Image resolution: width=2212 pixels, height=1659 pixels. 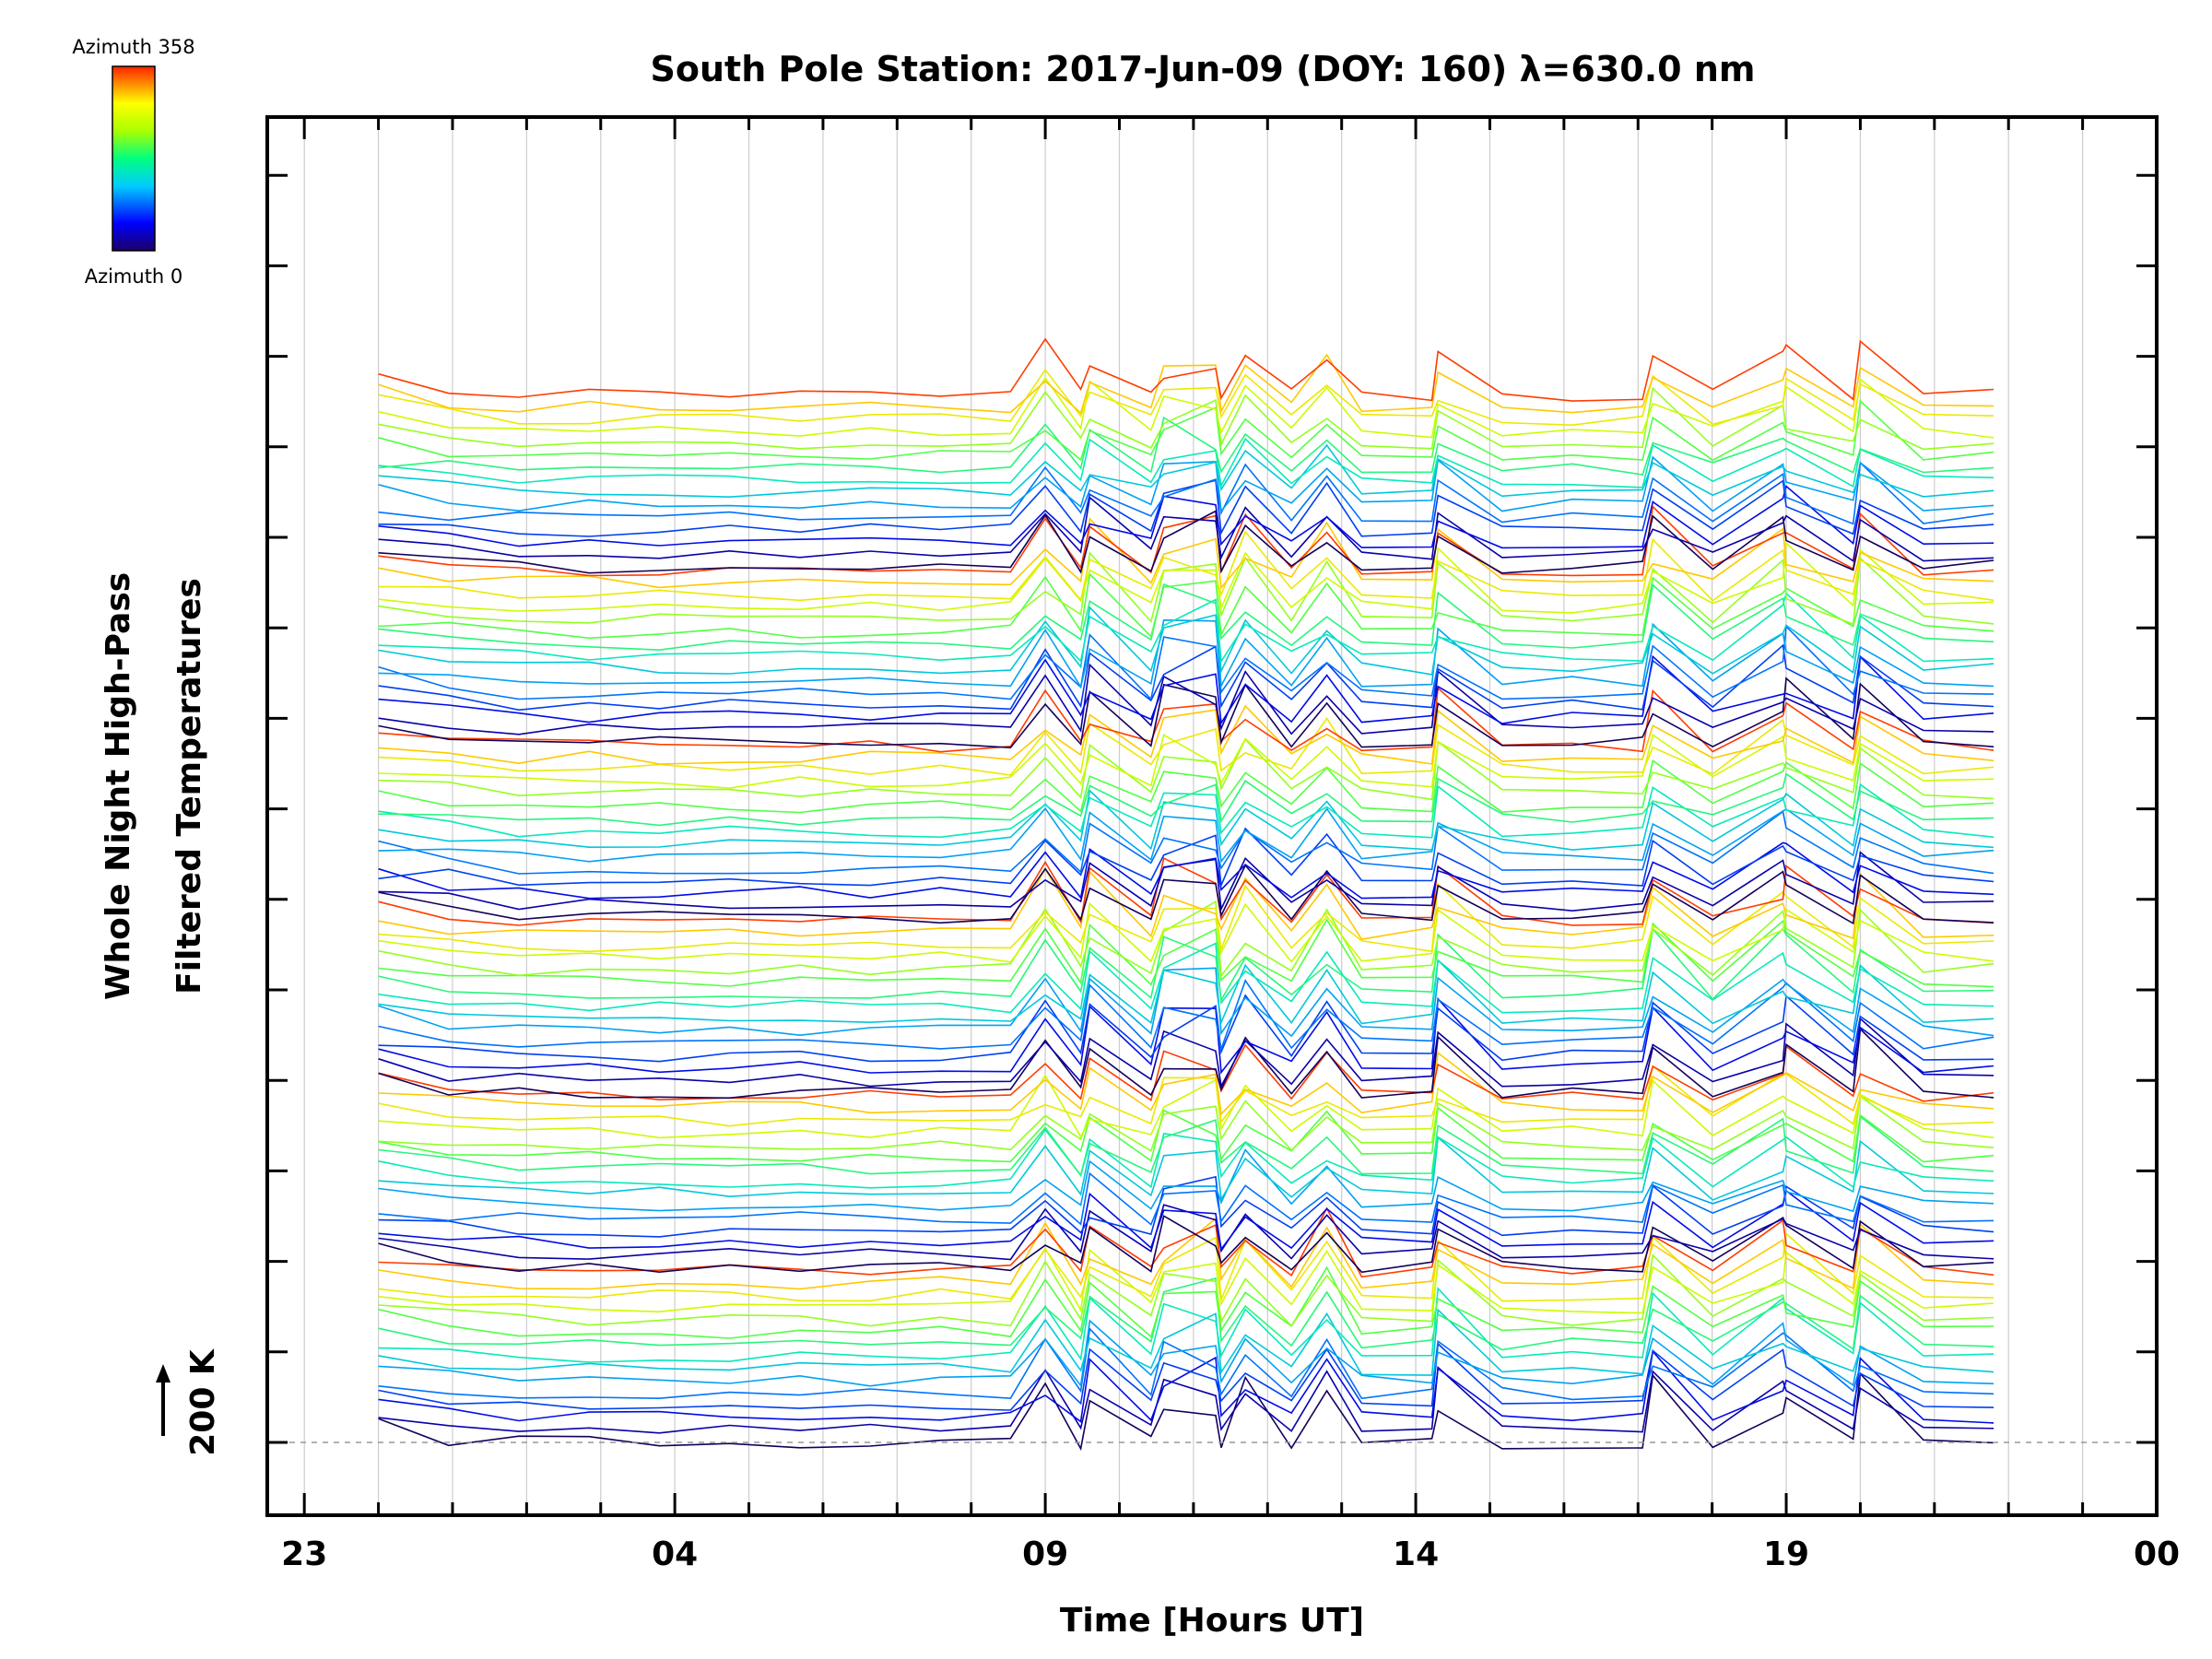 I want to click on x-tick-label: 04, so click(x=675, y=1554).